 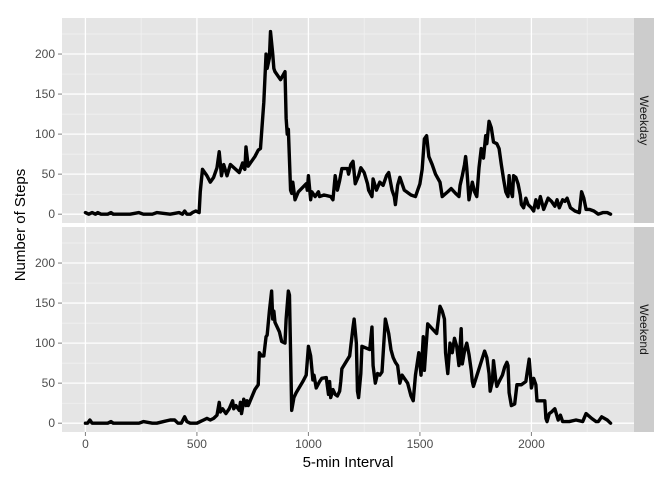 I want to click on y-axis-title: Number of Steps, so click(x=20, y=225).